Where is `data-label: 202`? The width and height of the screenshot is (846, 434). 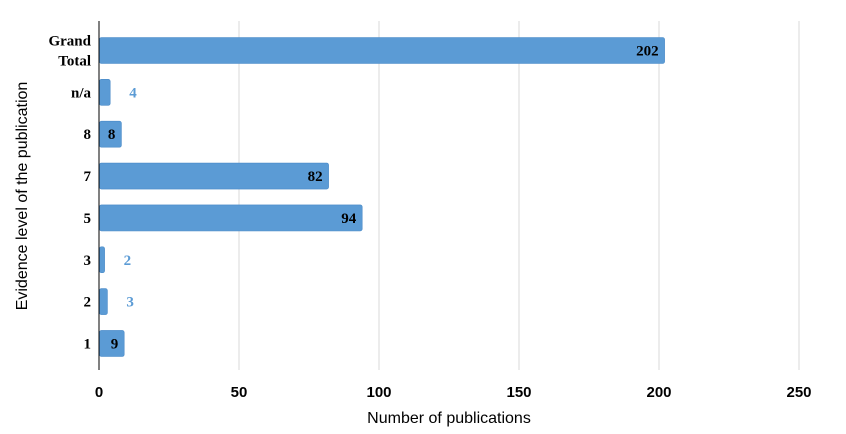 data-label: 202 is located at coordinates (647, 52).